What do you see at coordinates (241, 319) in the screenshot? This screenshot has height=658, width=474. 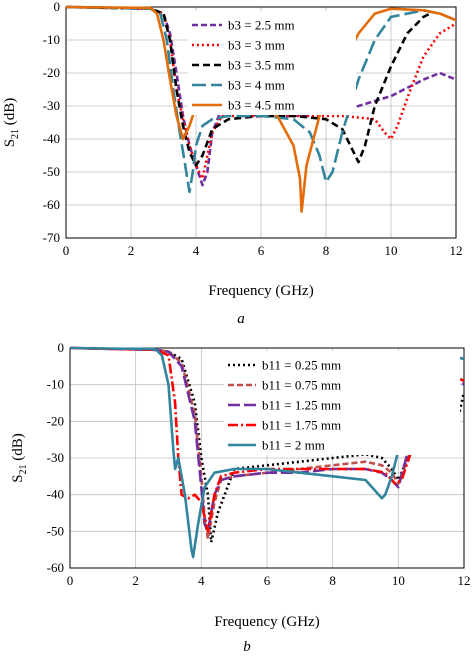 I see `panel-label-a: a` at bounding box center [241, 319].